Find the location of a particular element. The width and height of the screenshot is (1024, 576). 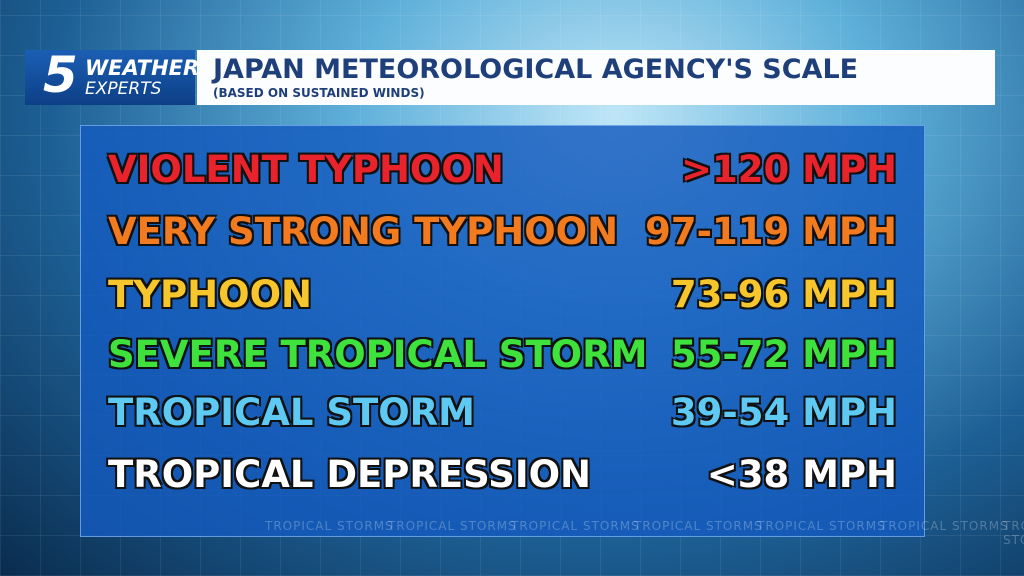

scale-row: VIOLENT TYPHOON >120 MPH is located at coordinates (502, 173).